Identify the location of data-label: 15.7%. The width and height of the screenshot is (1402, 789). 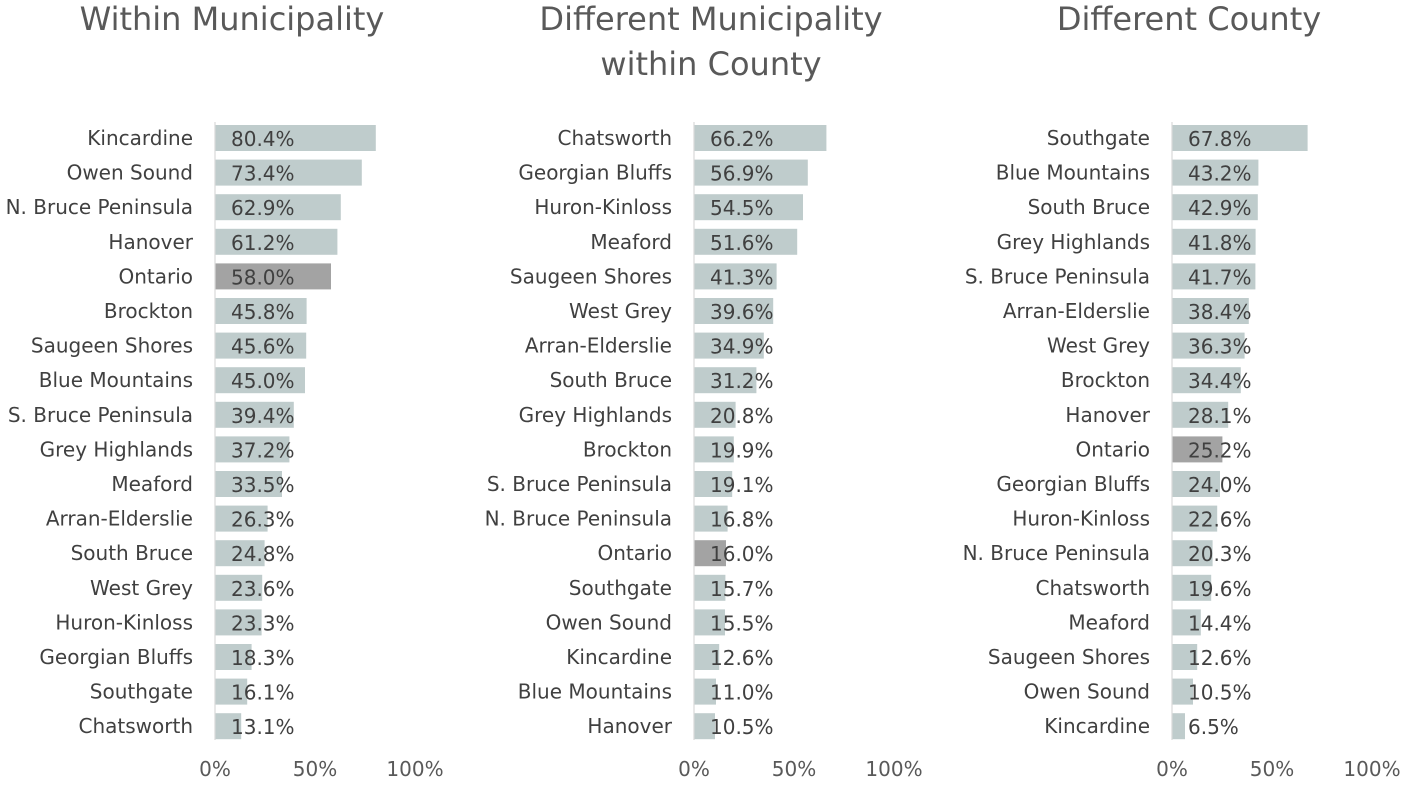
(742, 589).